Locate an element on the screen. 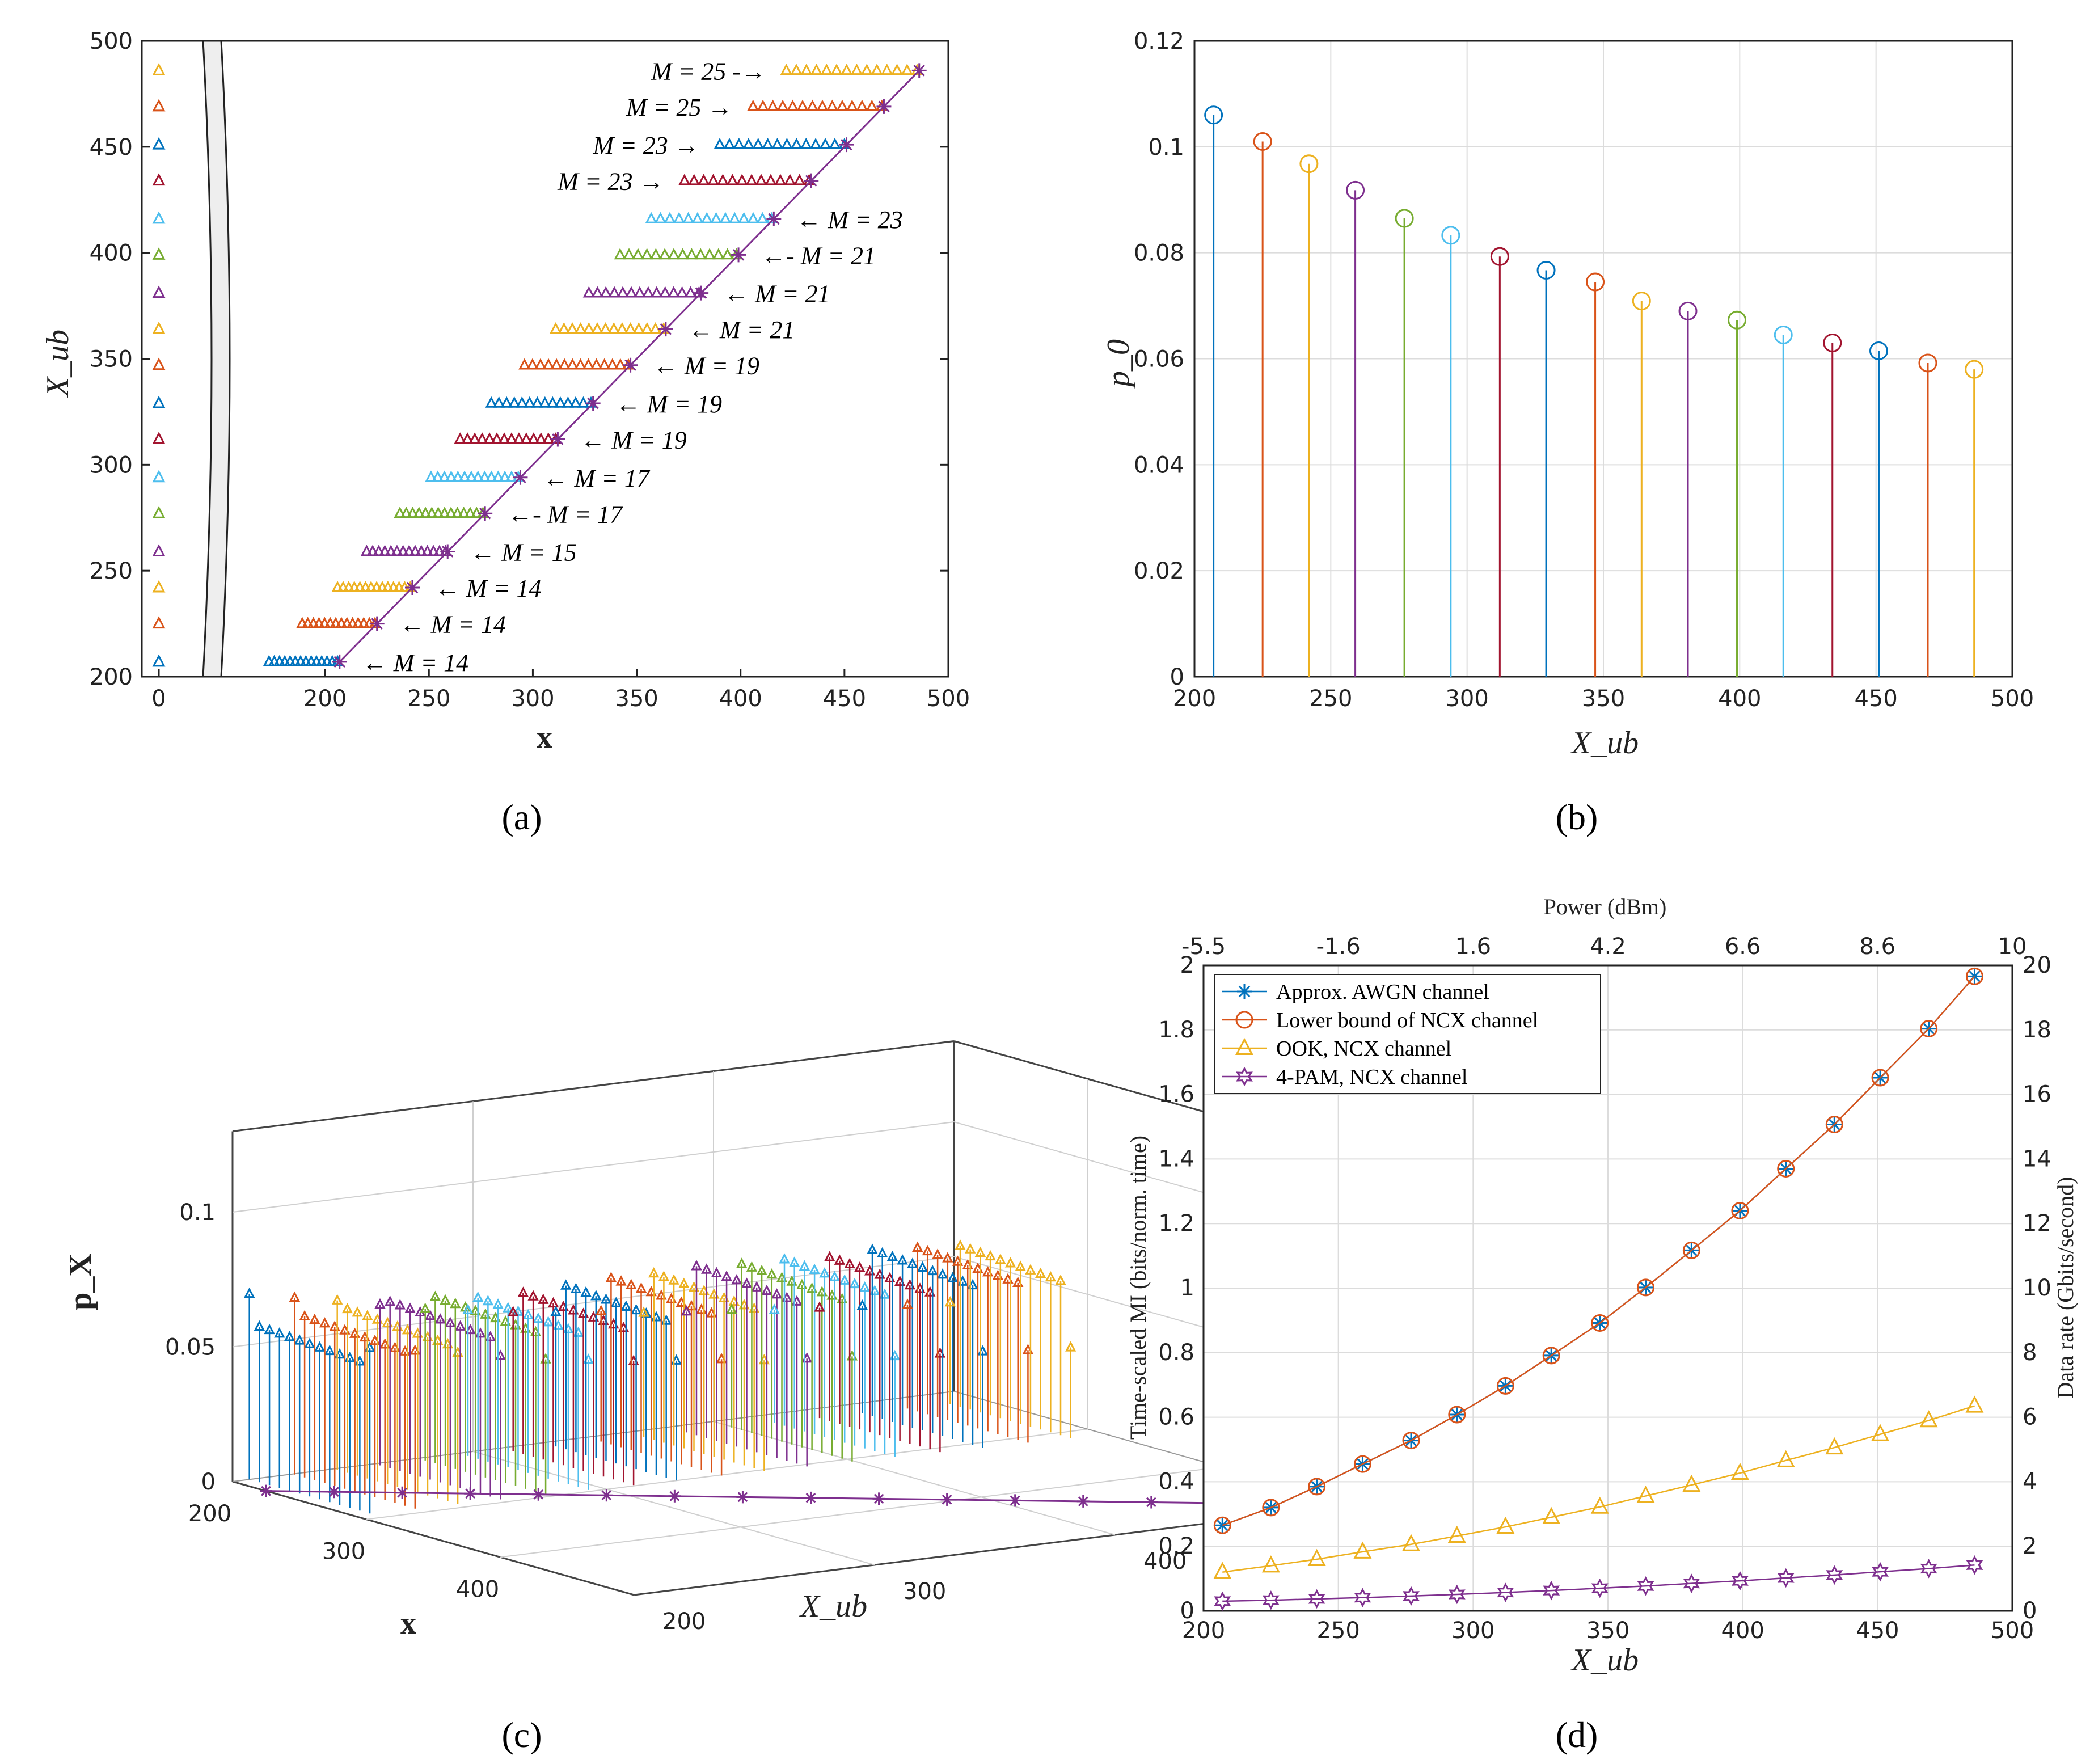 This screenshot has width=2094, height=1764. y2tick-label-d: 8 is located at coordinates (2030, 1353).